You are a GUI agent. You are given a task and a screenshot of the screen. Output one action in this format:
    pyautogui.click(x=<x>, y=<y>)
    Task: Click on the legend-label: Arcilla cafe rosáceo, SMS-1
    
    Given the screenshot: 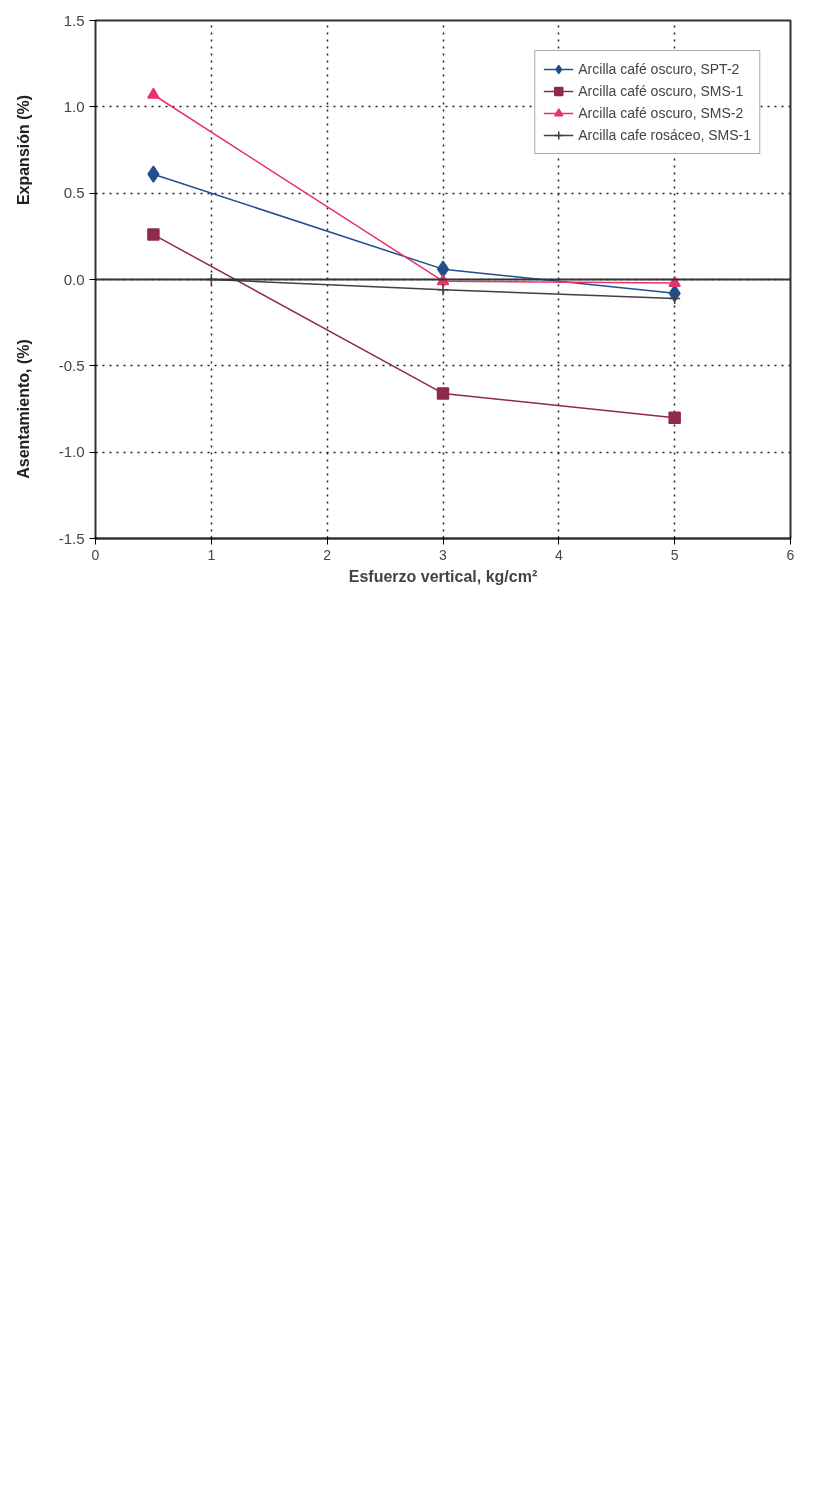 What is the action you would take?
    pyautogui.click(x=664, y=135)
    